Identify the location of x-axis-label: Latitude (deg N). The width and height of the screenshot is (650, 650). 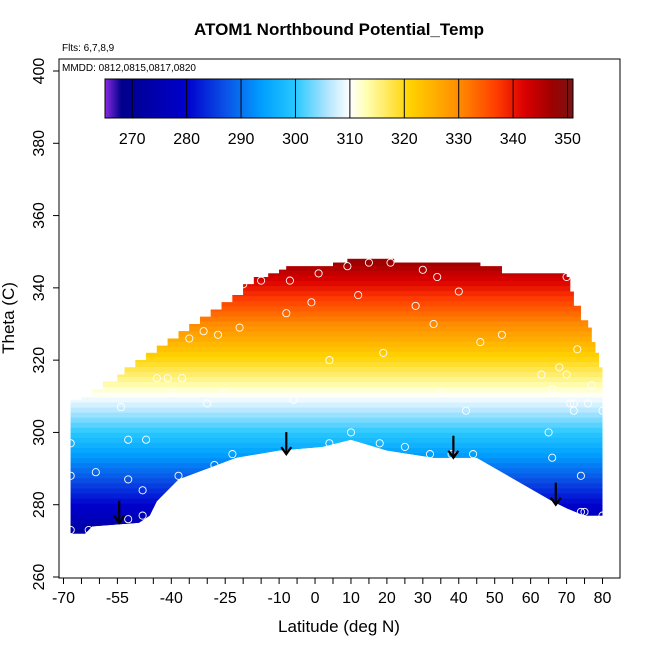
(339, 626).